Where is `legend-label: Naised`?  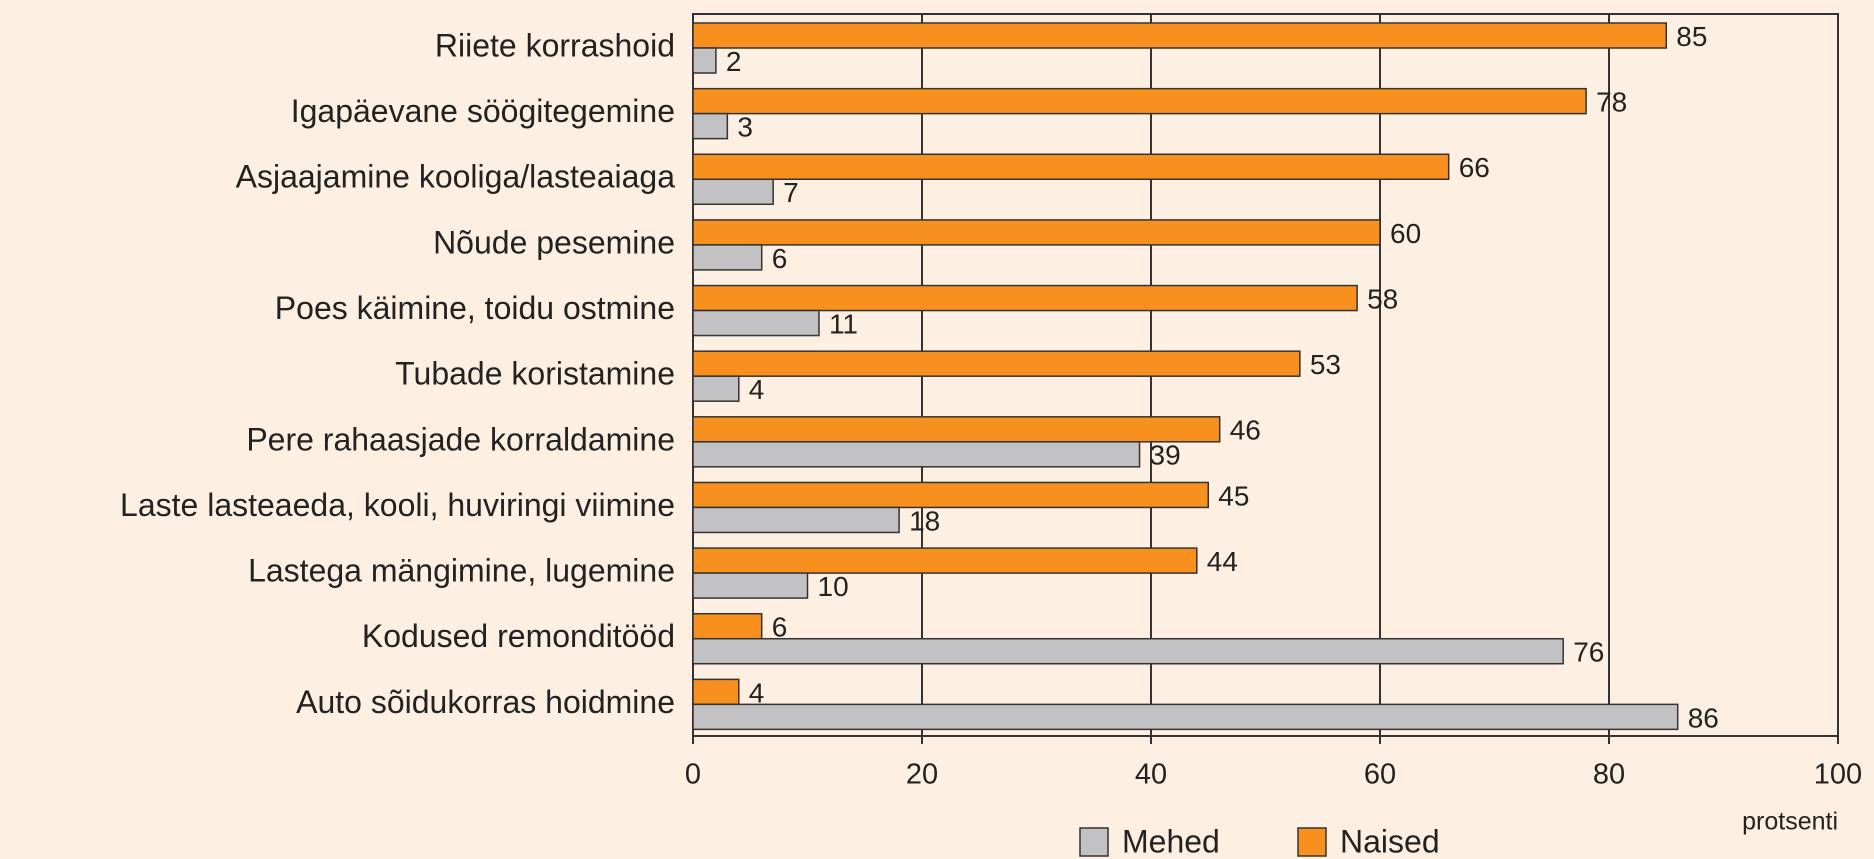 legend-label: Naised is located at coordinates (1390, 841).